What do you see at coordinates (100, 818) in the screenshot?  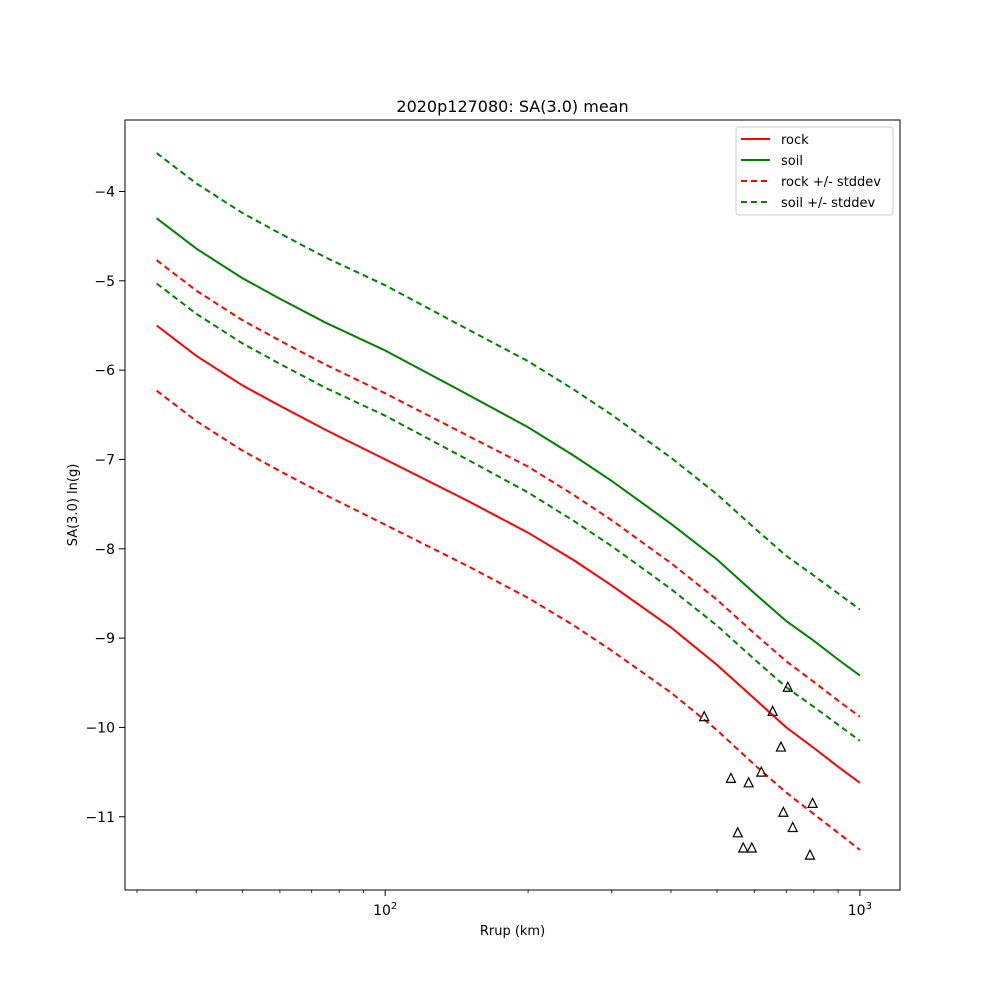 I see `y-tick-label: −11` at bounding box center [100, 818].